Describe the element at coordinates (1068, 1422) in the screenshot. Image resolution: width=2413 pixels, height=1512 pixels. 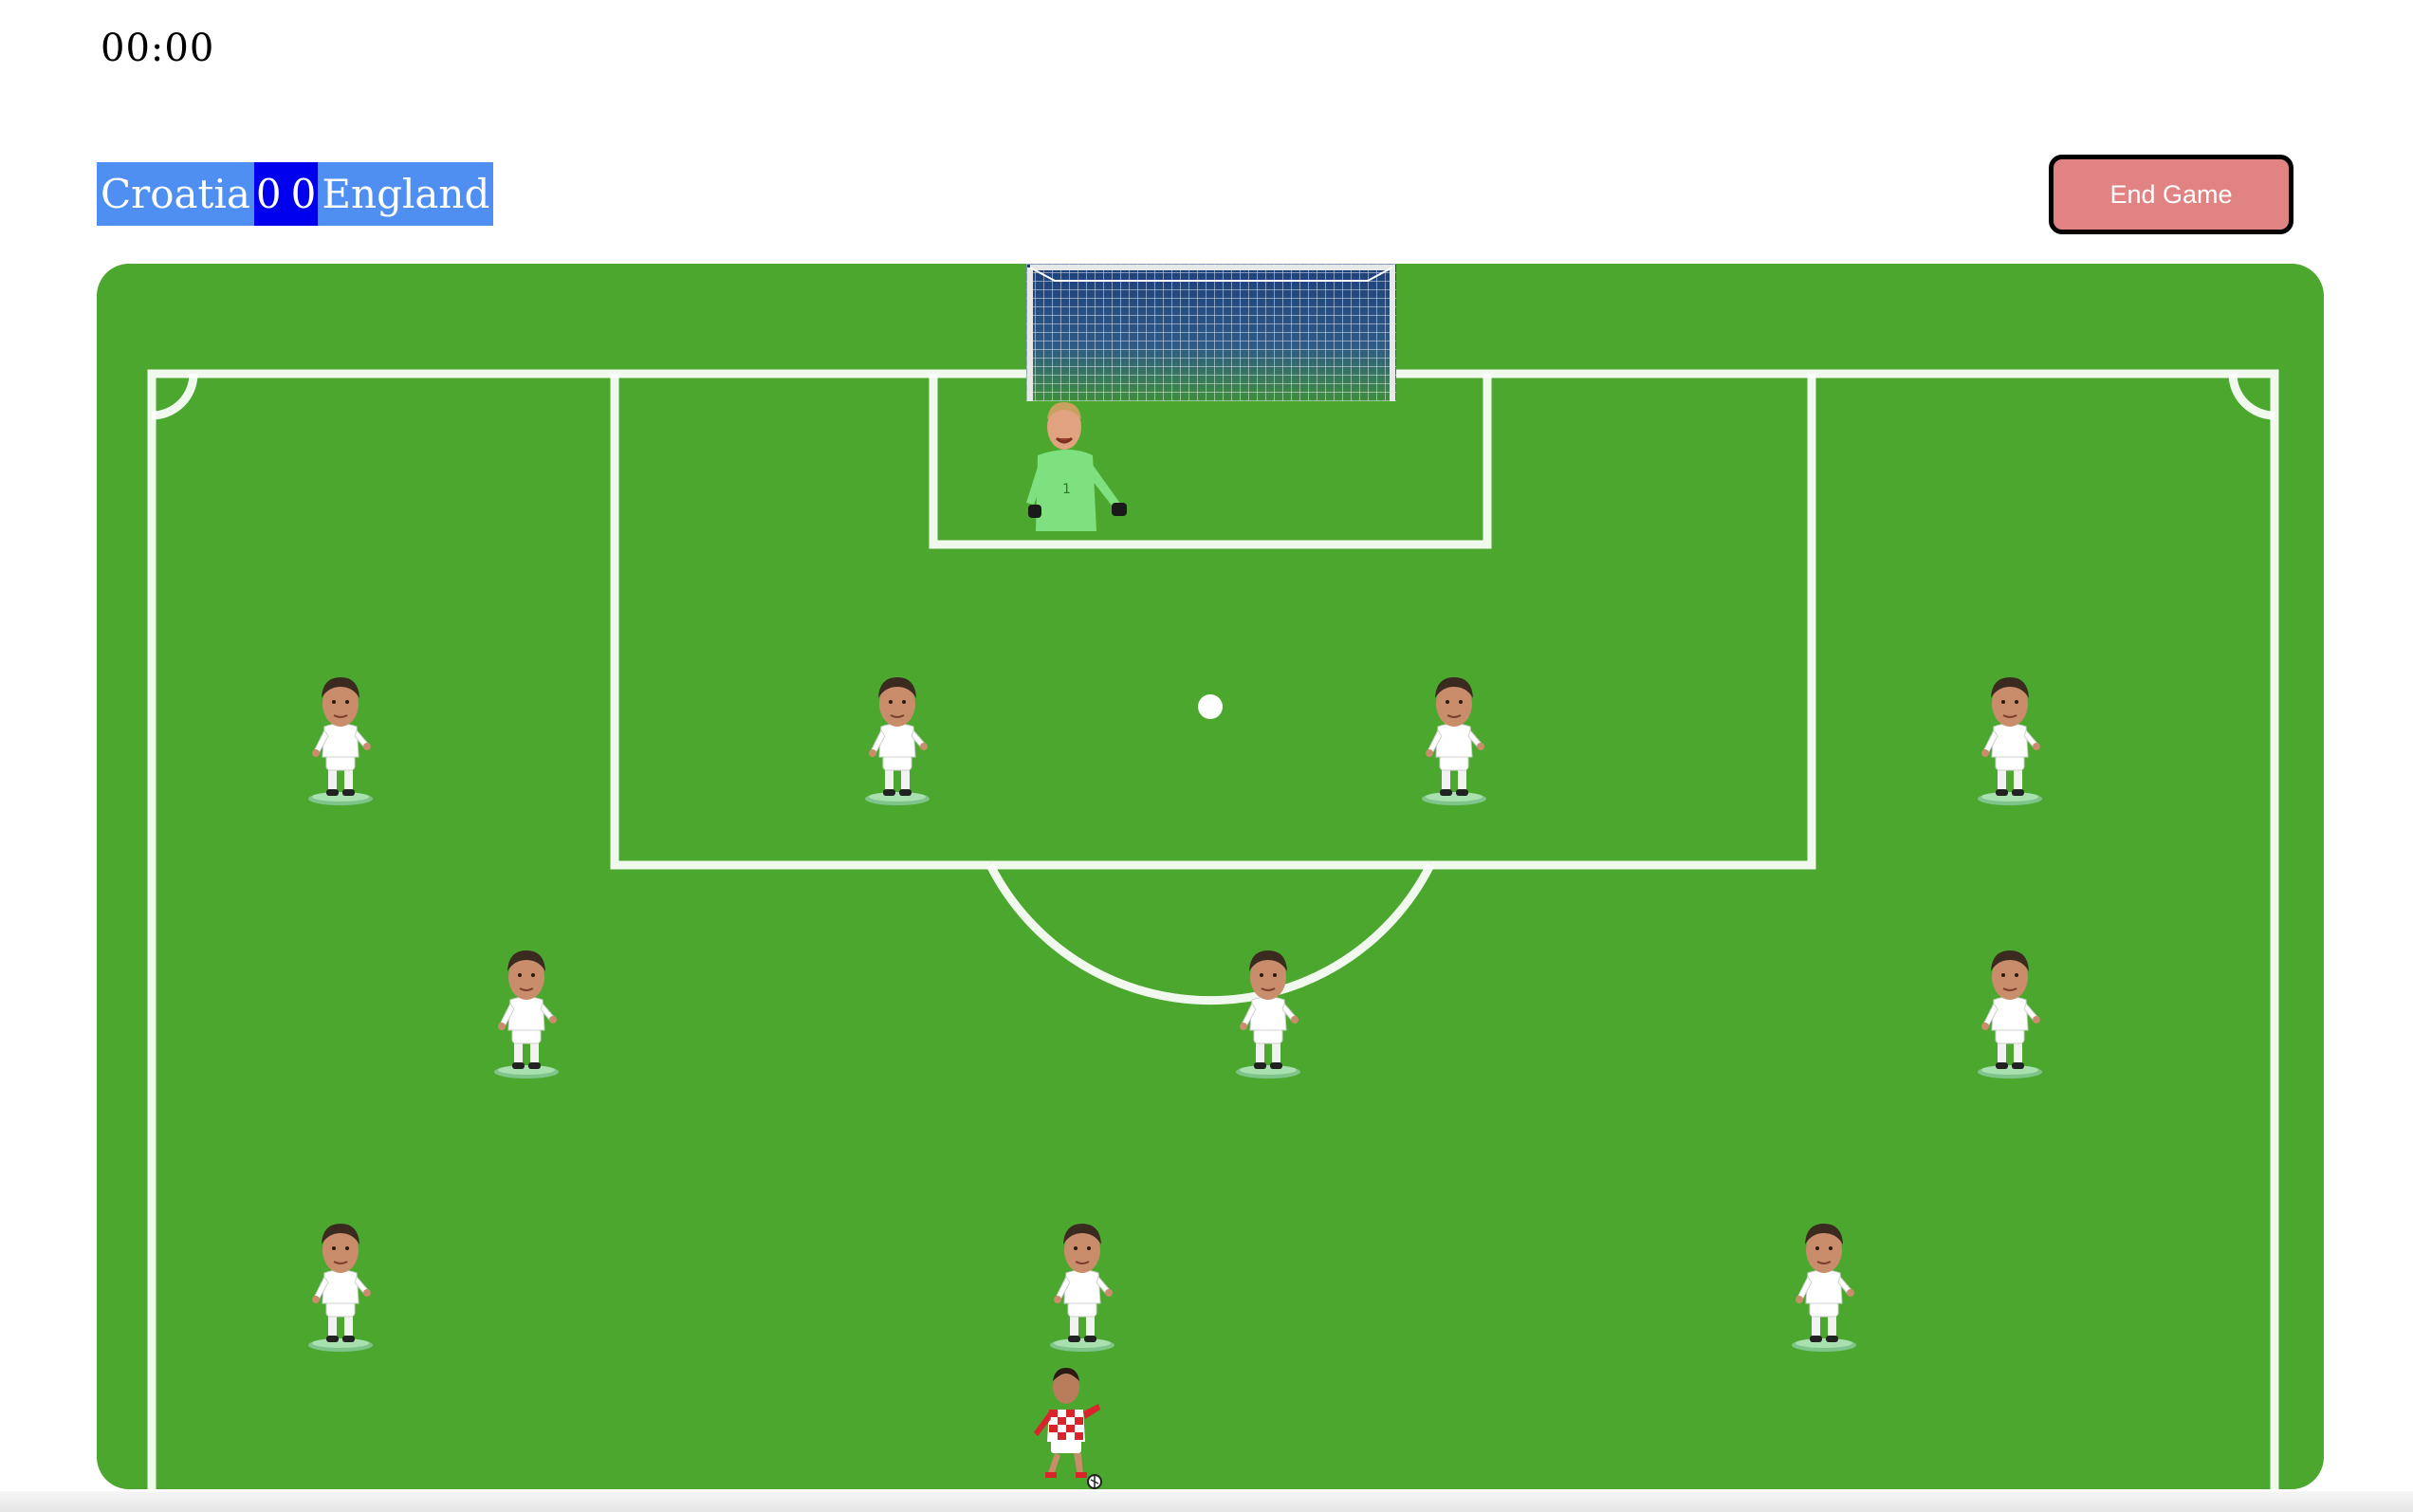
I see `croatia-player-icon` at that location.